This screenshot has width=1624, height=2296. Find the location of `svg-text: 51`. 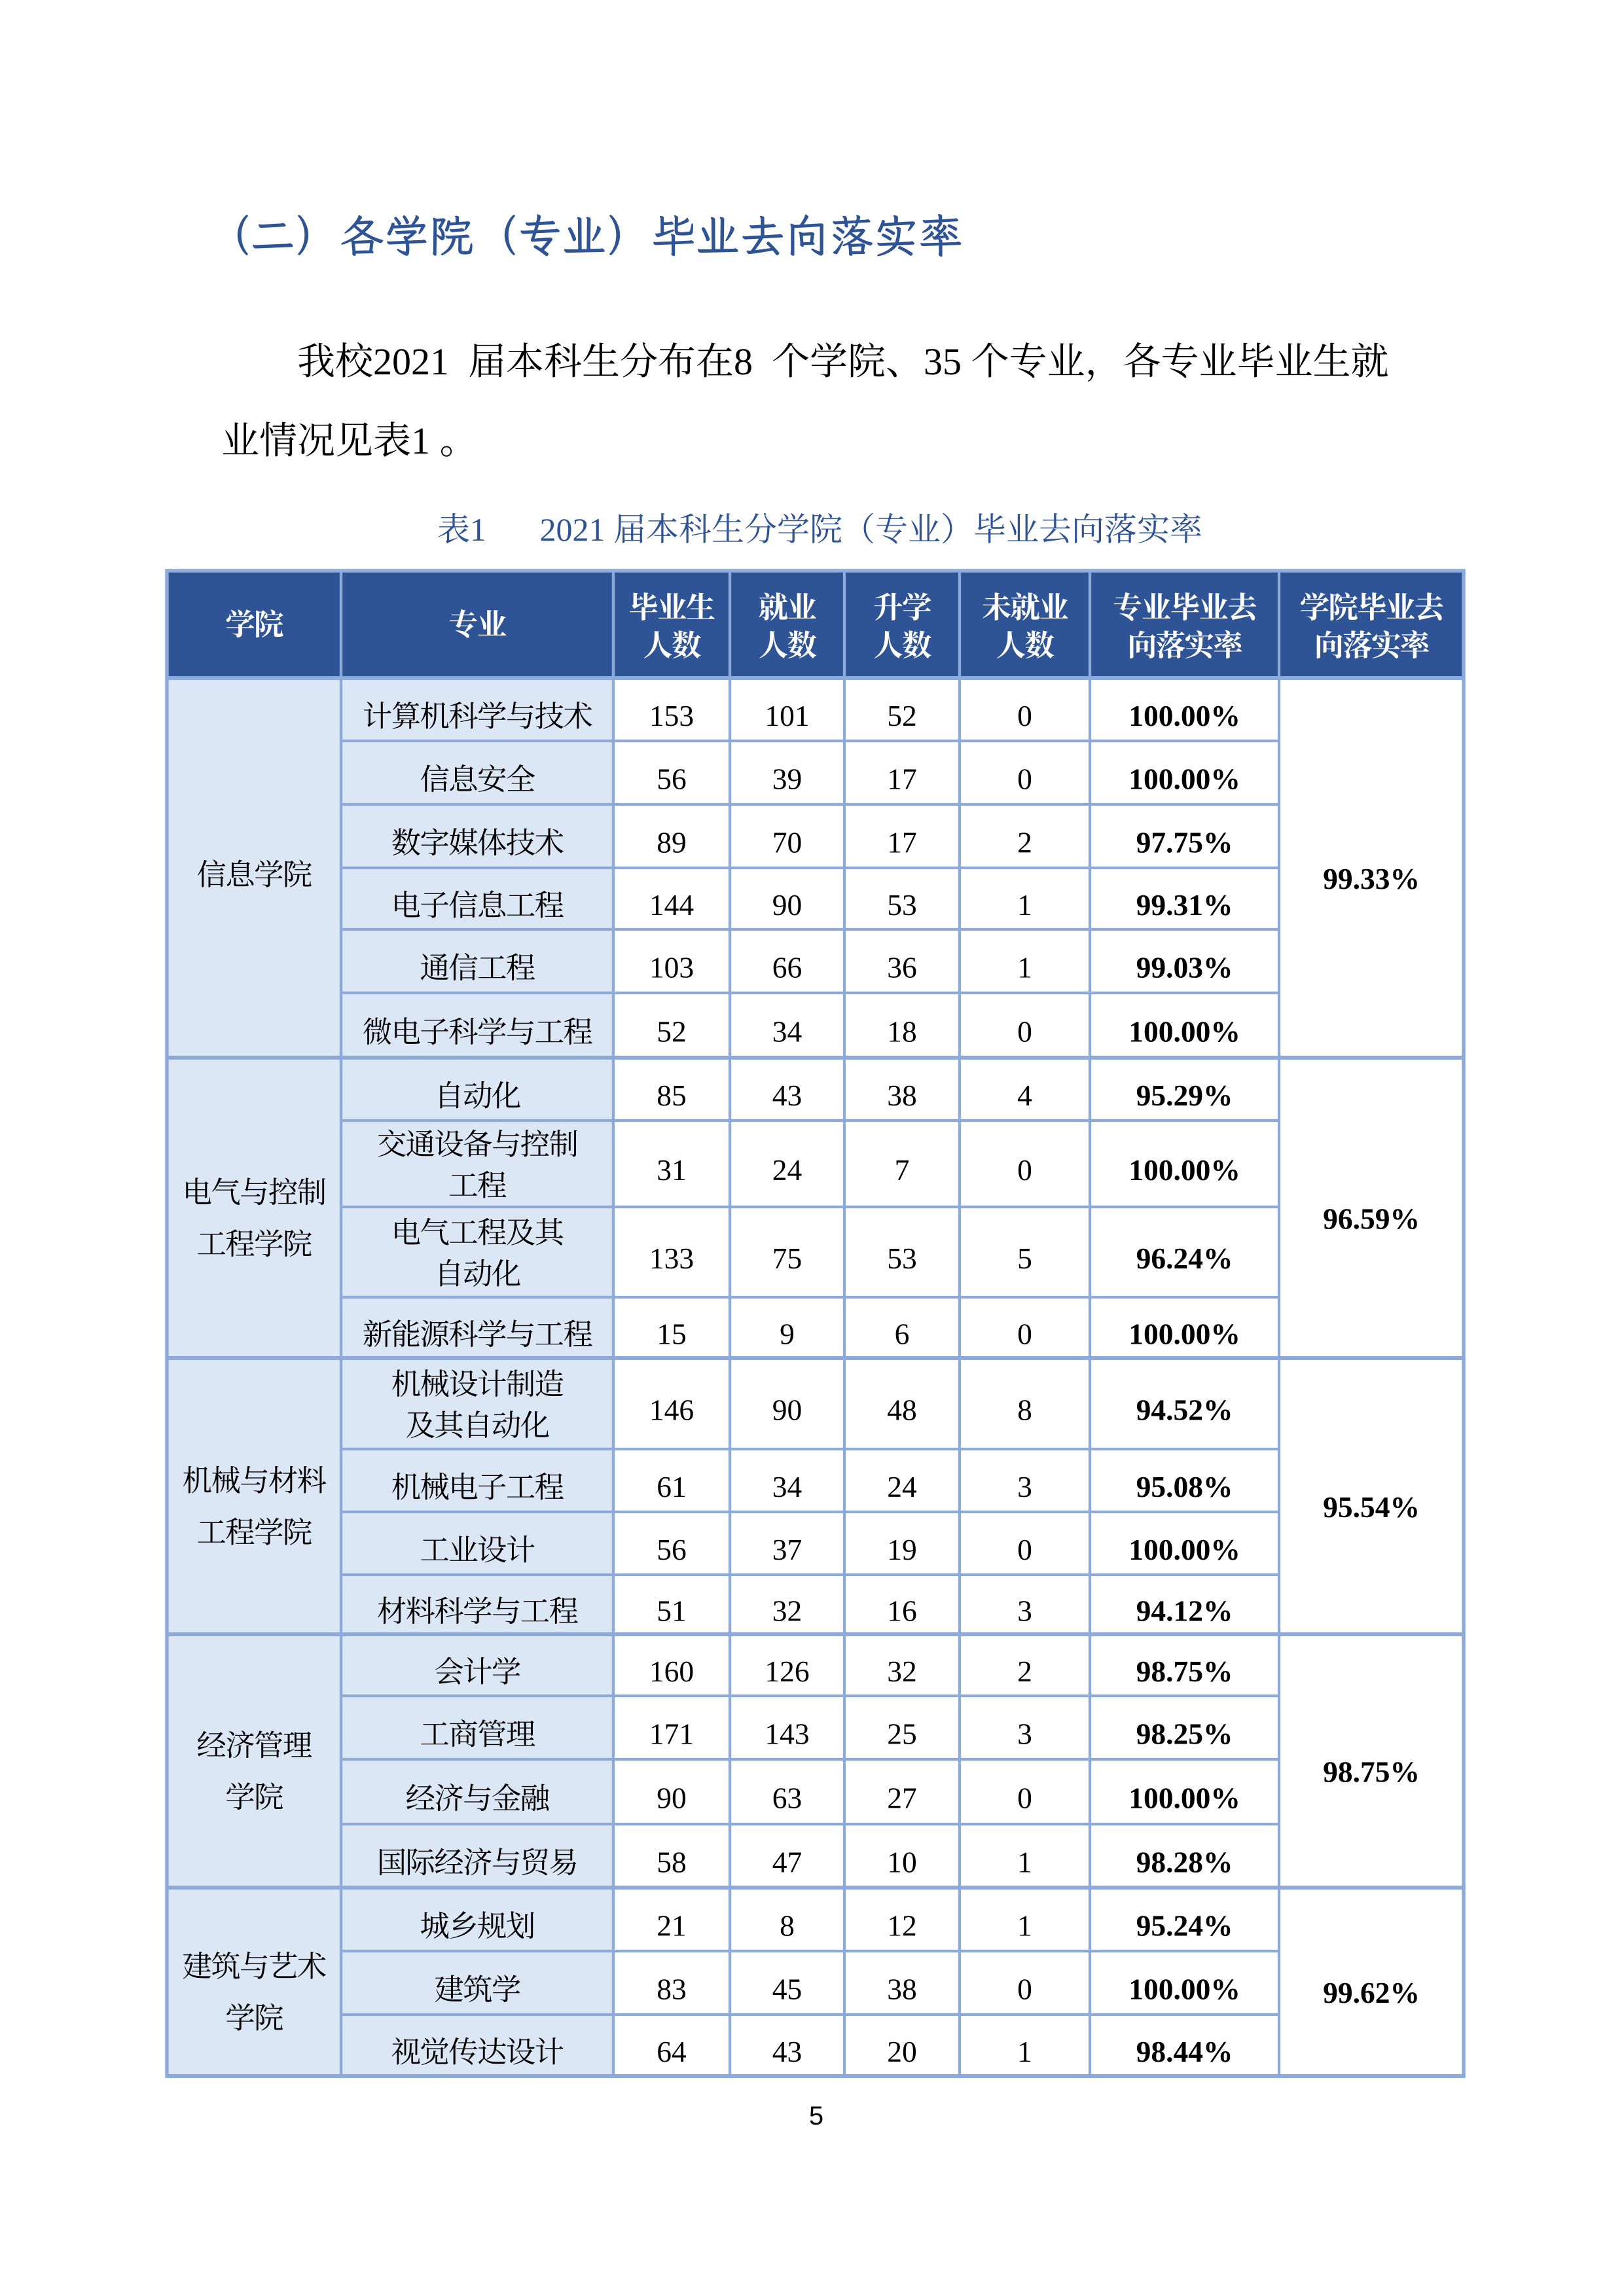

svg-text: 51 is located at coordinates (672, 1611).